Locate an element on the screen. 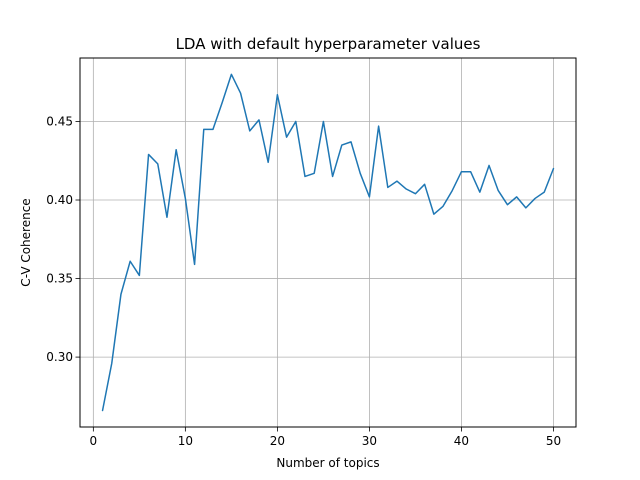 This screenshot has height=480, width=640. y-axis-label: C-V Coherence is located at coordinates (26, 242).